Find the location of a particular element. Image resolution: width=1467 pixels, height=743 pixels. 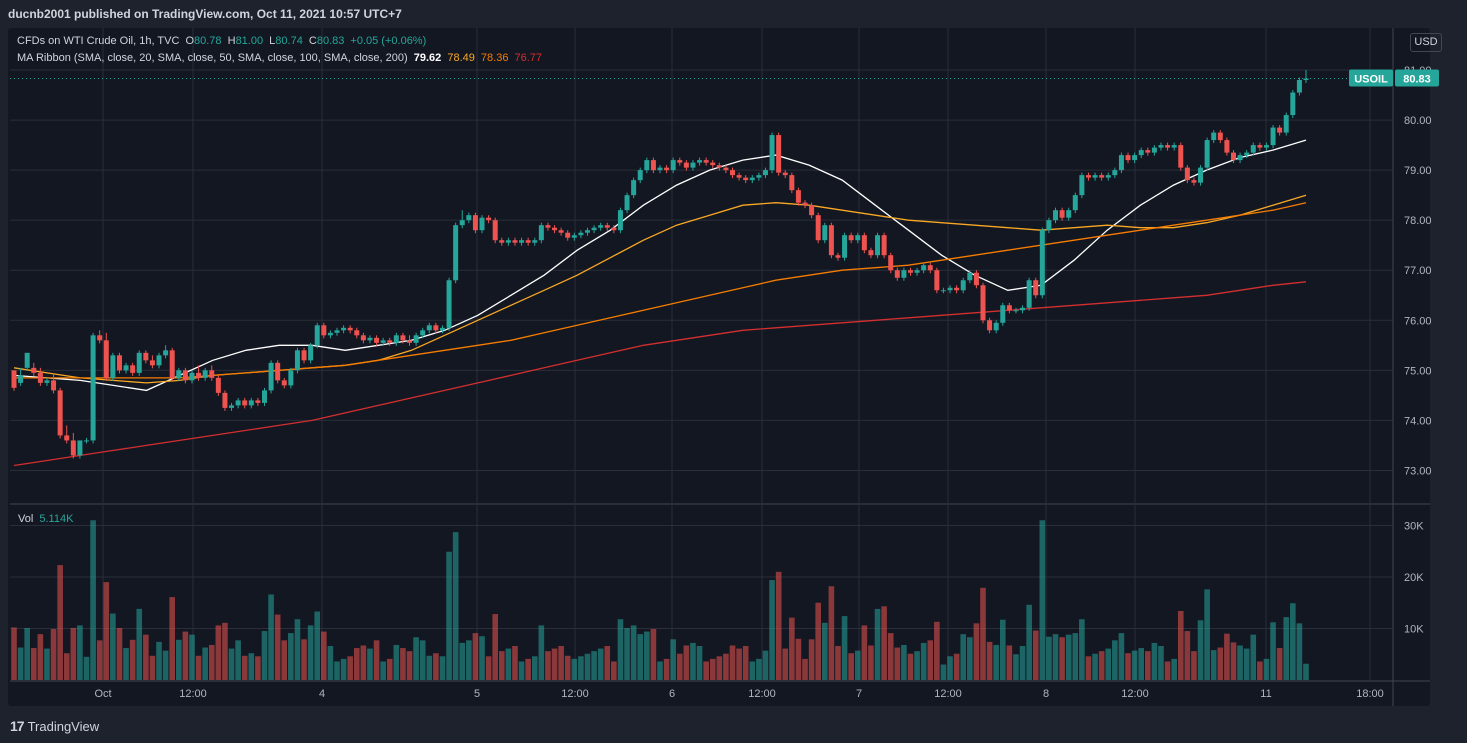

footer-branding: 17 TradingView is located at coordinates (54, 726).